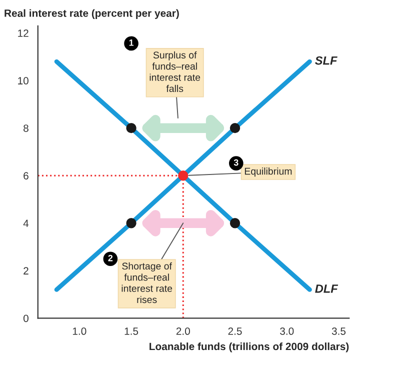  I want to click on annotation: 1, so click(131, 43).